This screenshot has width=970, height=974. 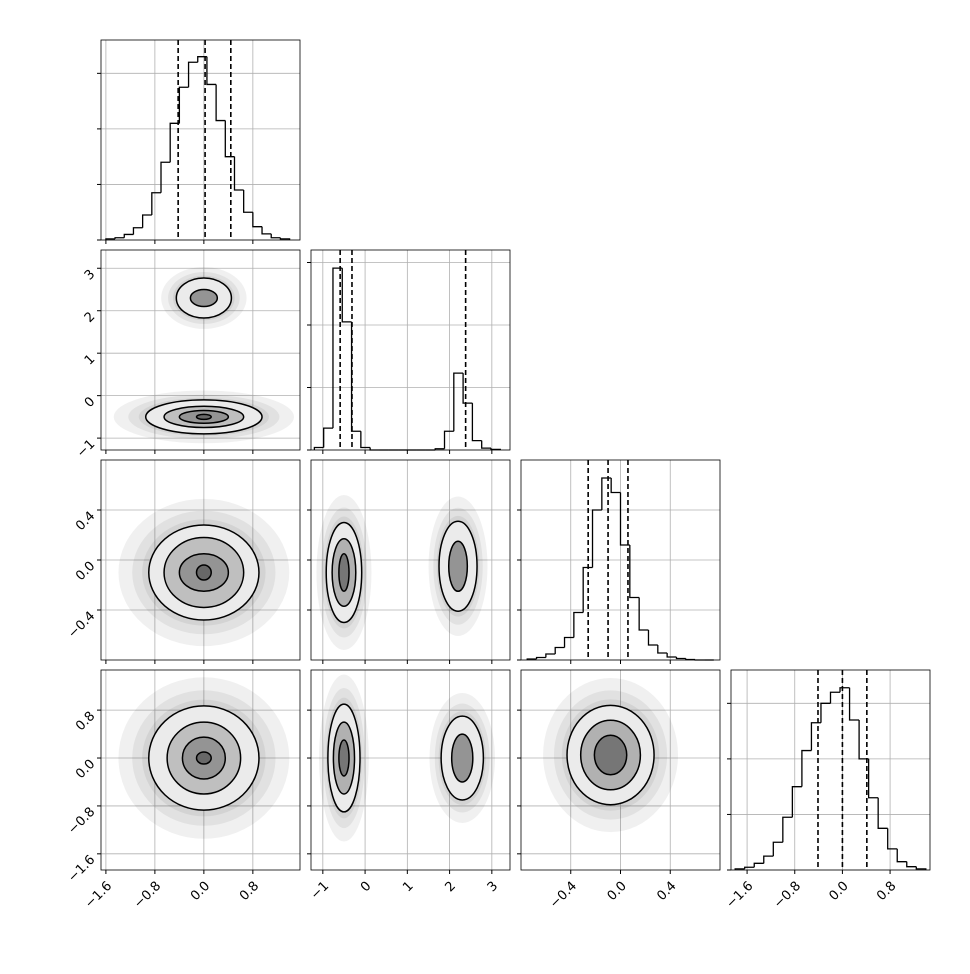 What do you see at coordinates (90, 360) in the screenshot?
I see `y-tick-label: 1` at bounding box center [90, 360].